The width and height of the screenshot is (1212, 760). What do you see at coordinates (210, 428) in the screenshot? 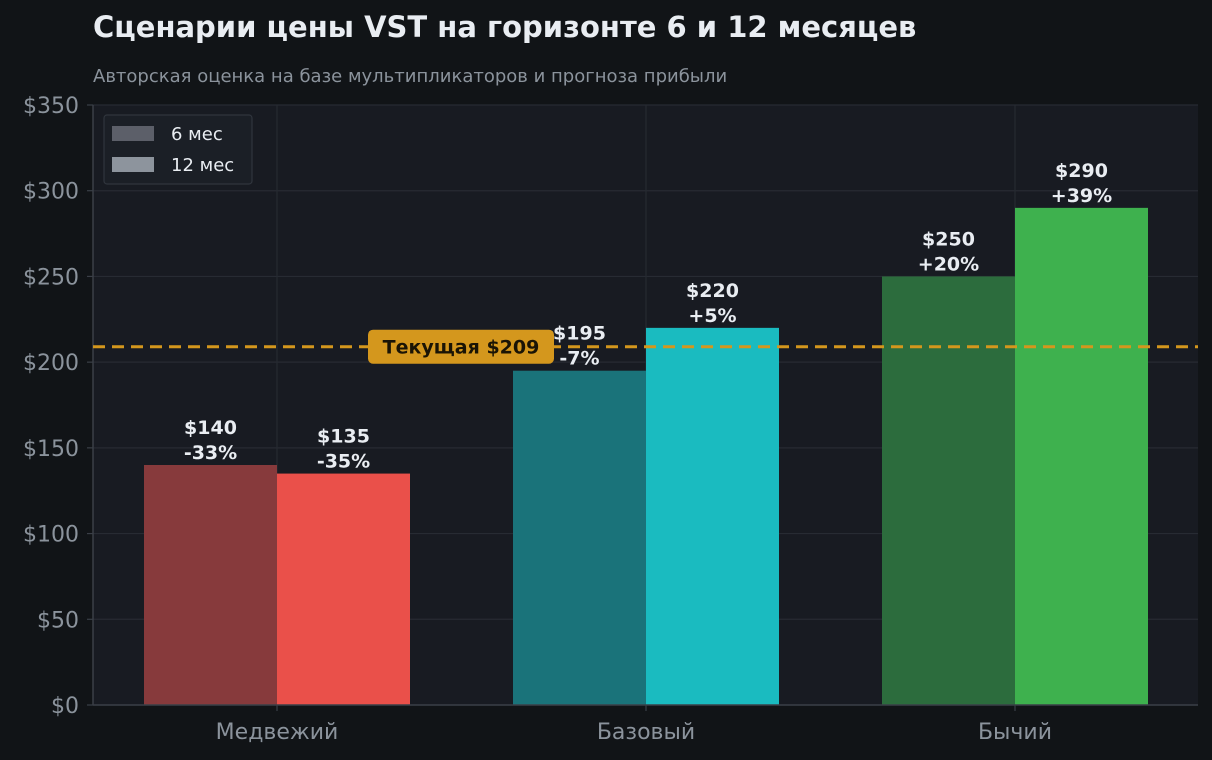
I see `bar-value-label: $140` at bounding box center [210, 428].